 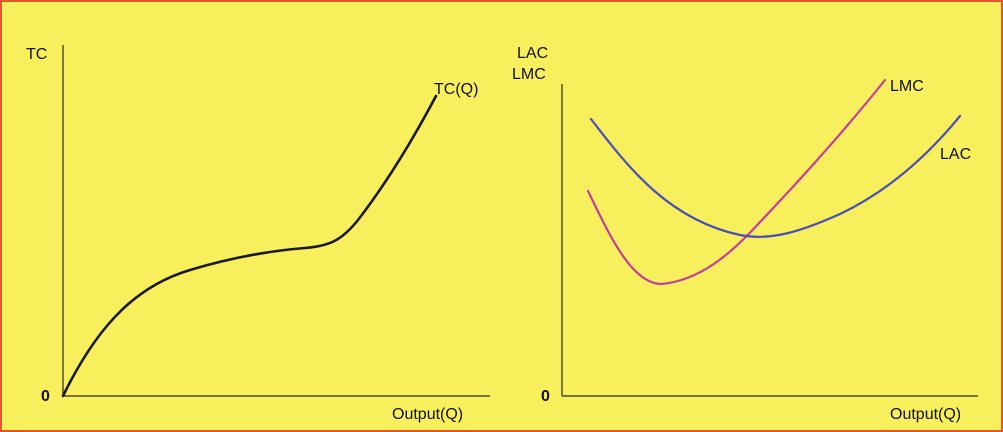 I want to click on tc-y-axis-label: TC, so click(x=36, y=54).